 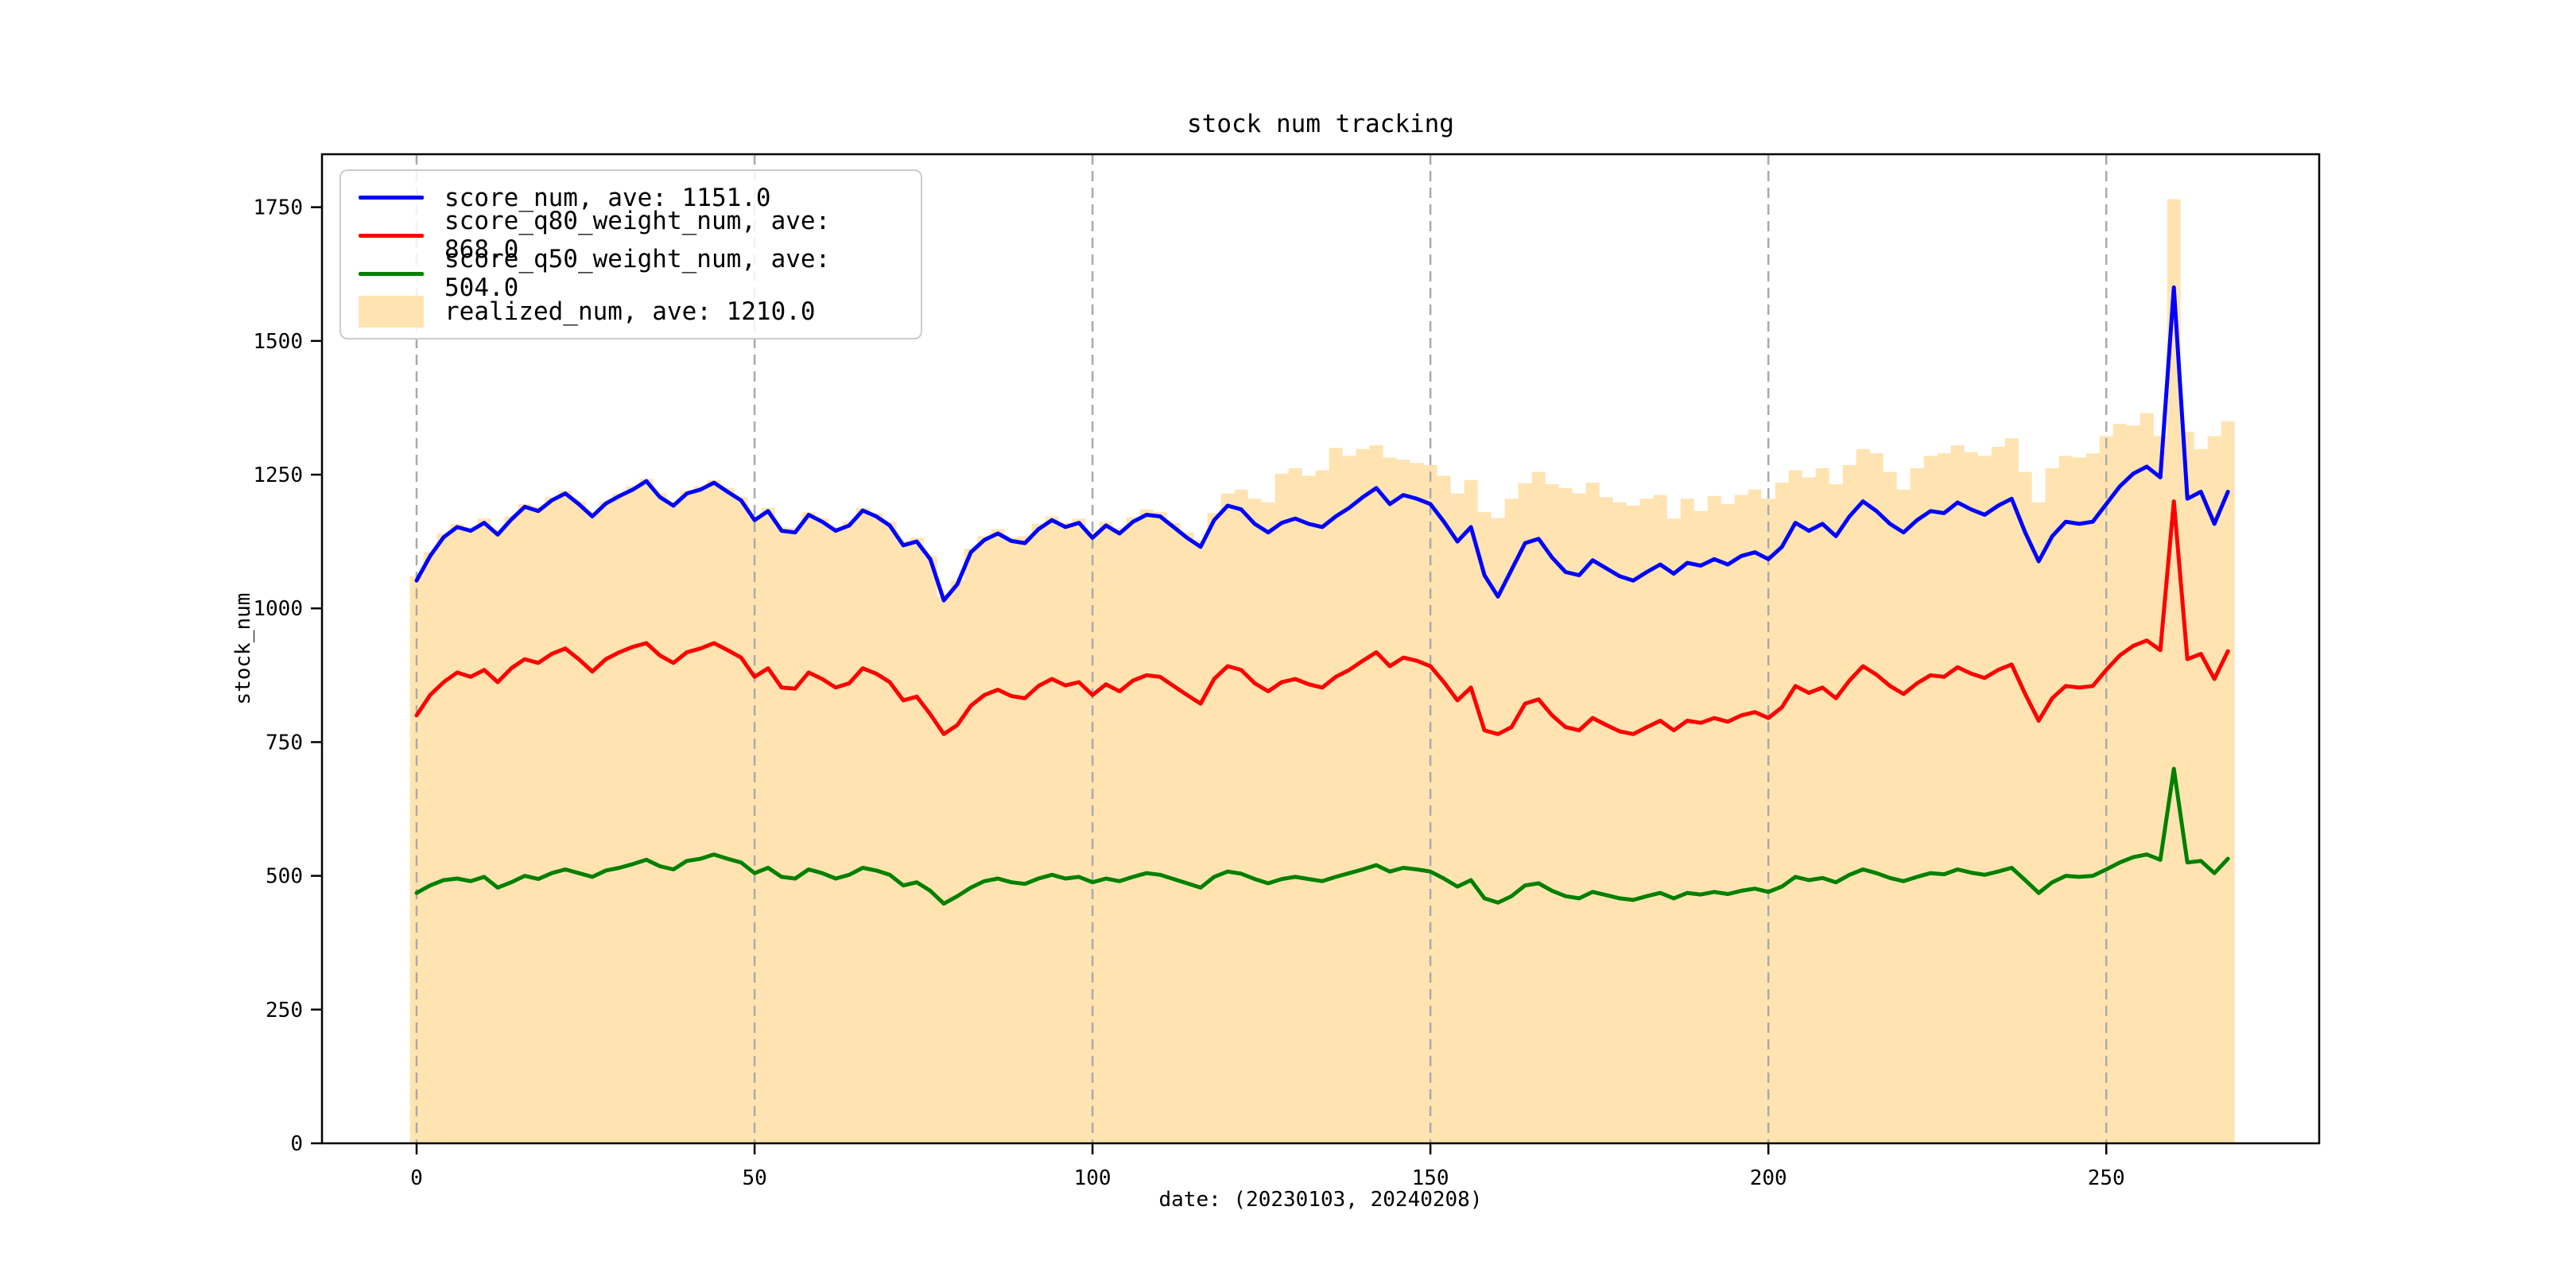 I want to click on line-score_q50_weight_num, so click(x=1322, y=836).